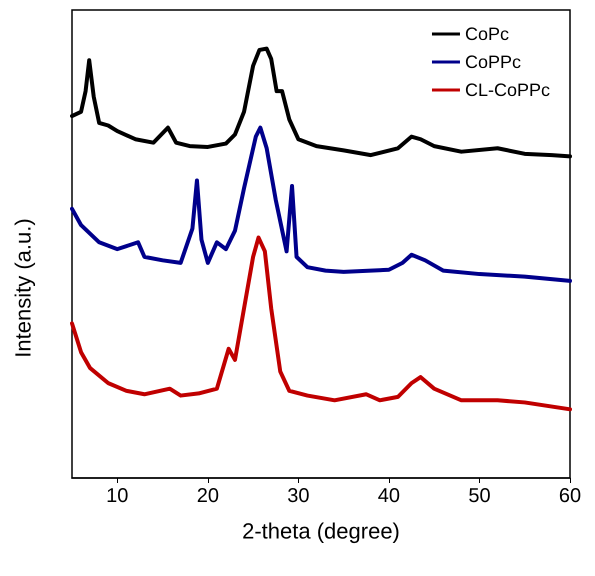 The height and width of the screenshot is (576, 595). What do you see at coordinates (493, 62) in the screenshot?
I see `legend-label: CoPPc` at bounding box center [493, 62].